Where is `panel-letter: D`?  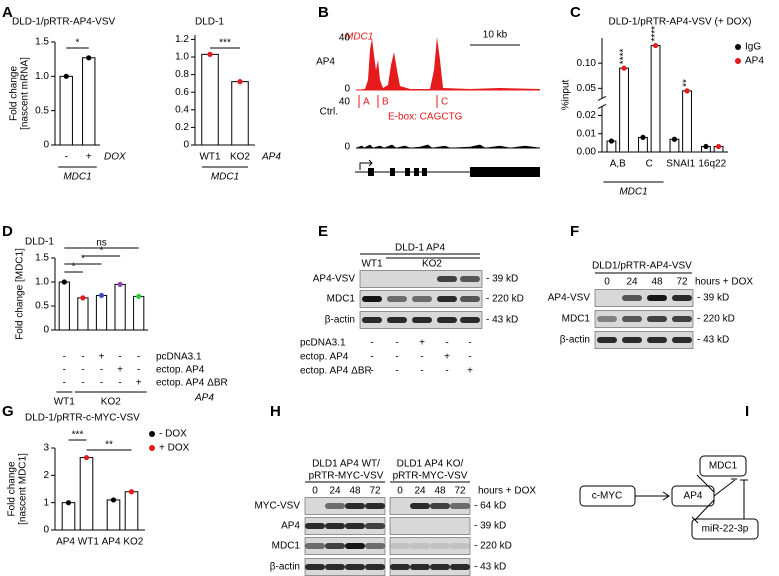 panel-letter: D is located at coordinates (7, 231).